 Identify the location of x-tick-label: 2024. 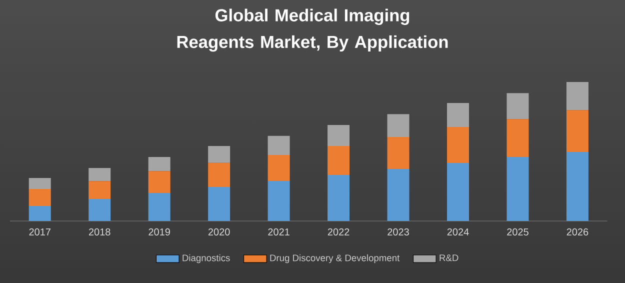
(458, 232).